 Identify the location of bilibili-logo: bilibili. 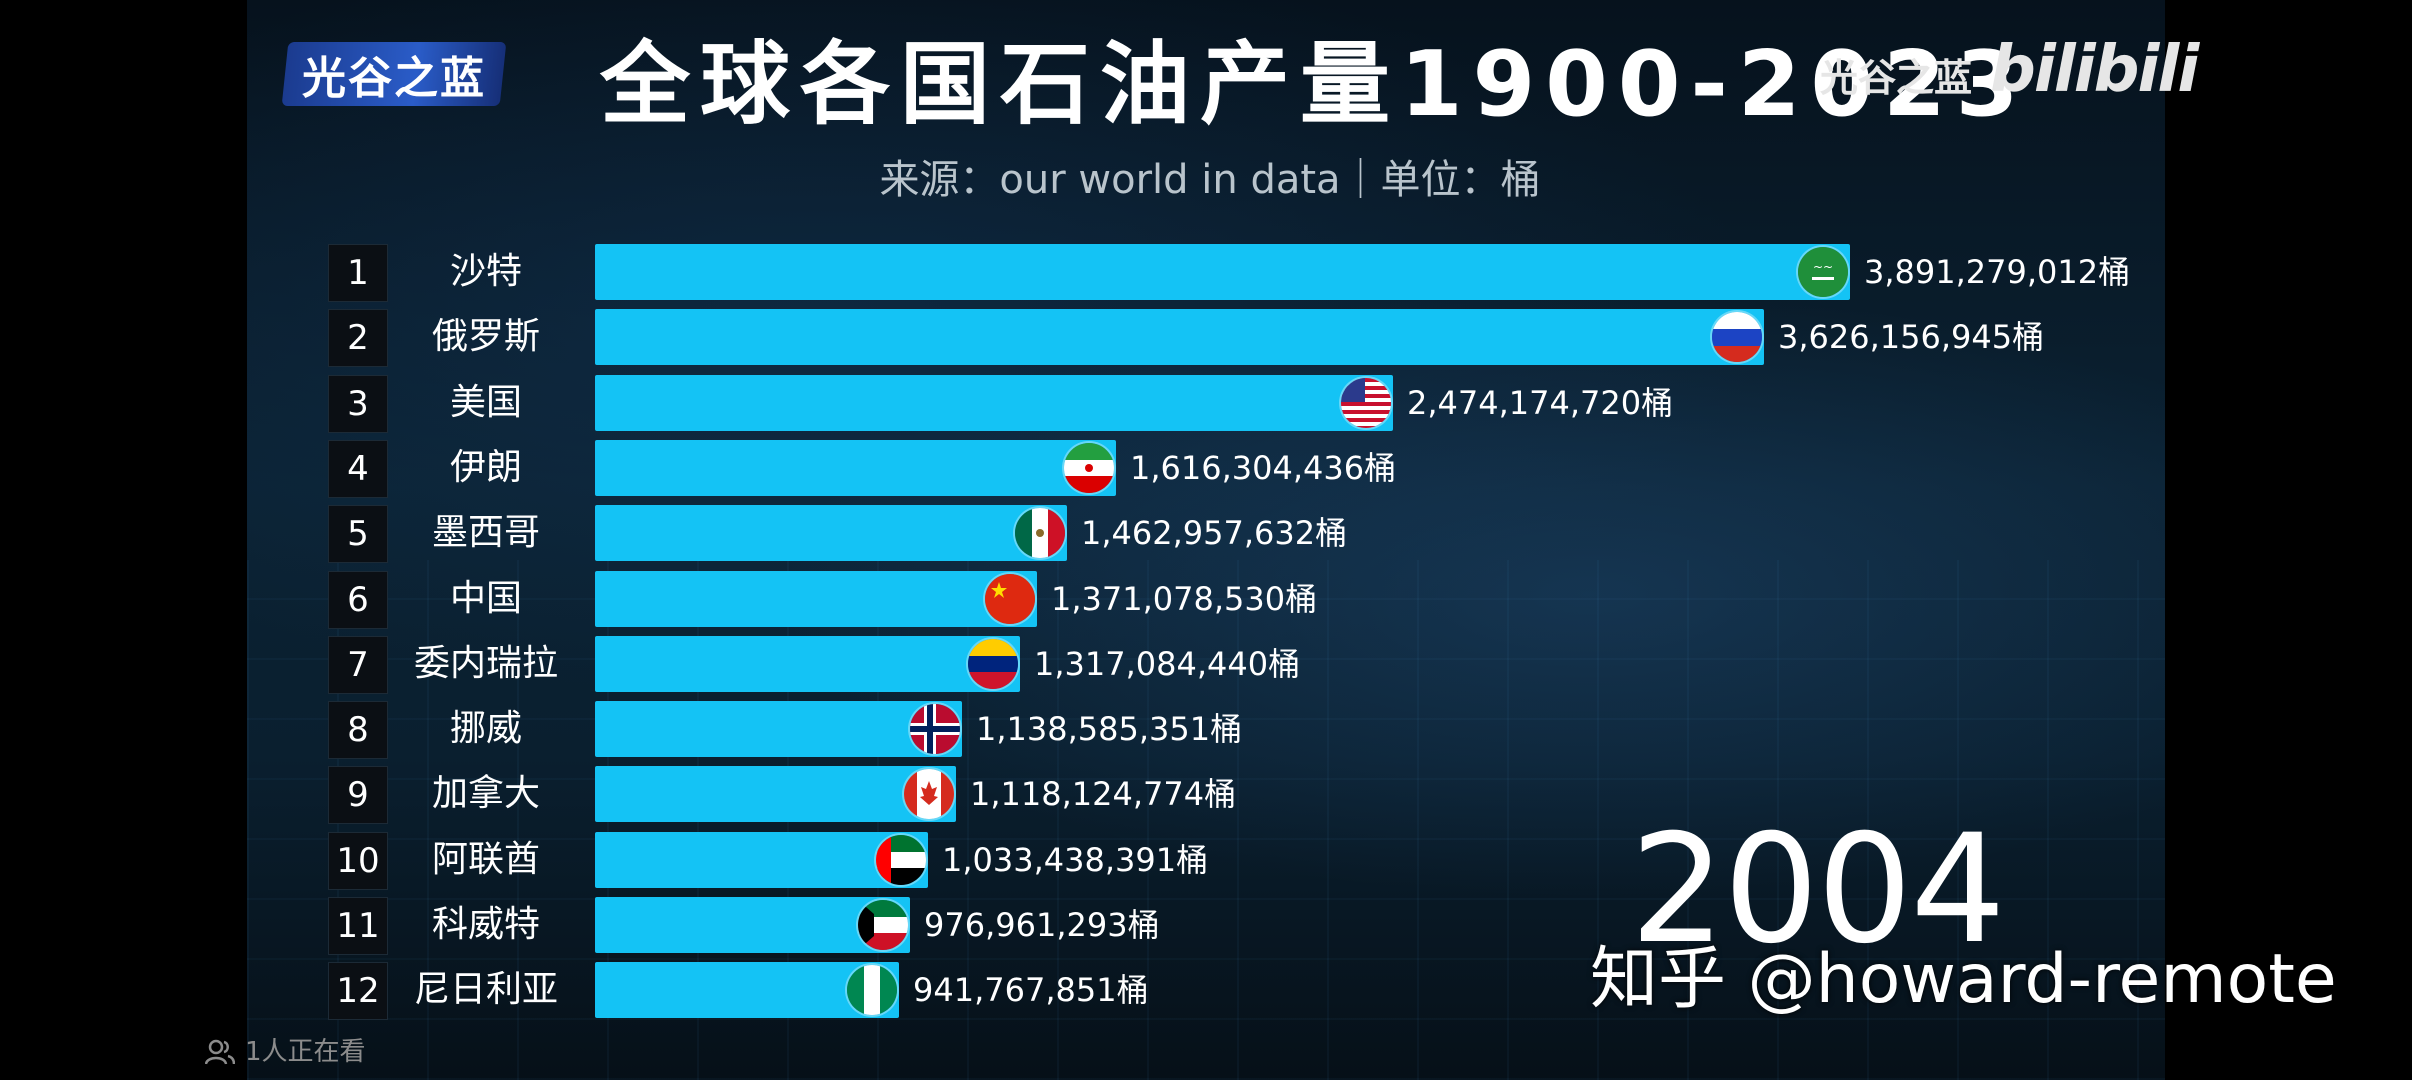
(2094, 70).